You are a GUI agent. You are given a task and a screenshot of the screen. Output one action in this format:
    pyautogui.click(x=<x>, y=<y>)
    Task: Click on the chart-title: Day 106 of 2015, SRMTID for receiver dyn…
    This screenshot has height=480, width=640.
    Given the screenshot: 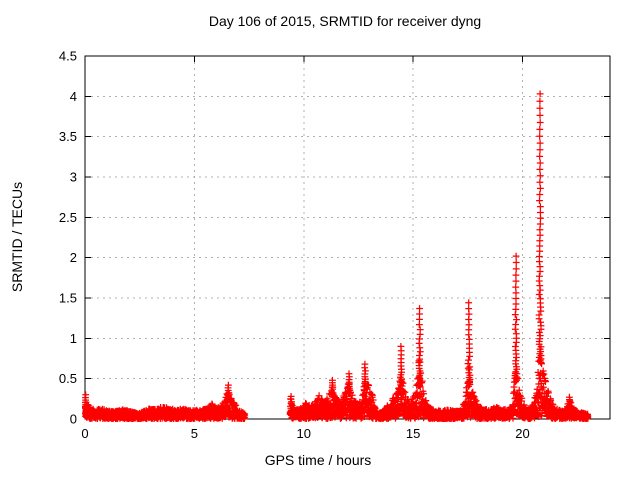 What is the action you would take?
    pyautogui.click(x=345, y=21)
    